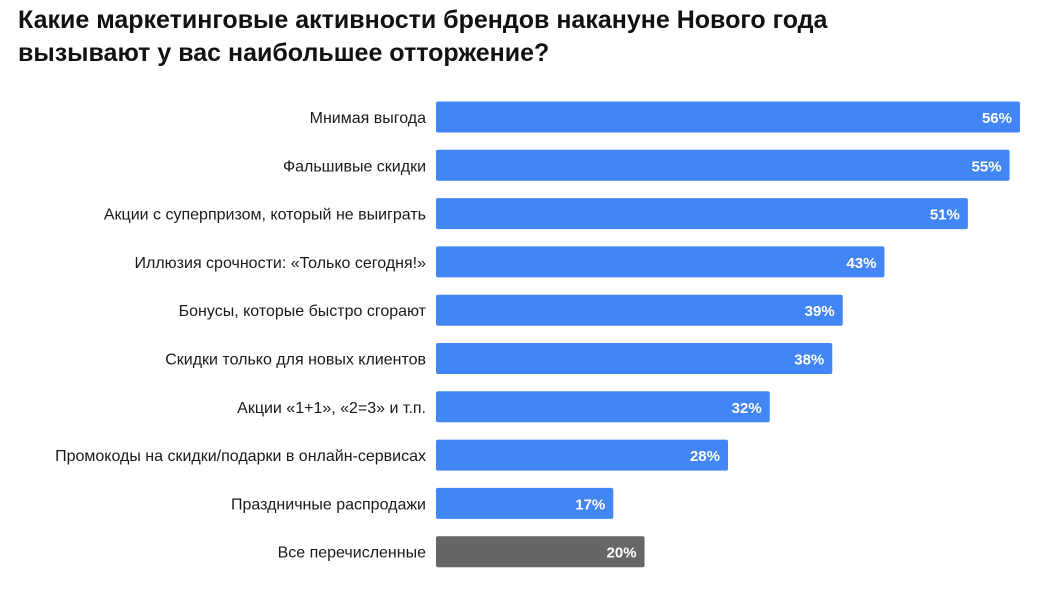  What do you see at coordinates (328, 504) in the screenshot?
I see `category-label: Праздничные распродажи` at bounding box center [328, 504].